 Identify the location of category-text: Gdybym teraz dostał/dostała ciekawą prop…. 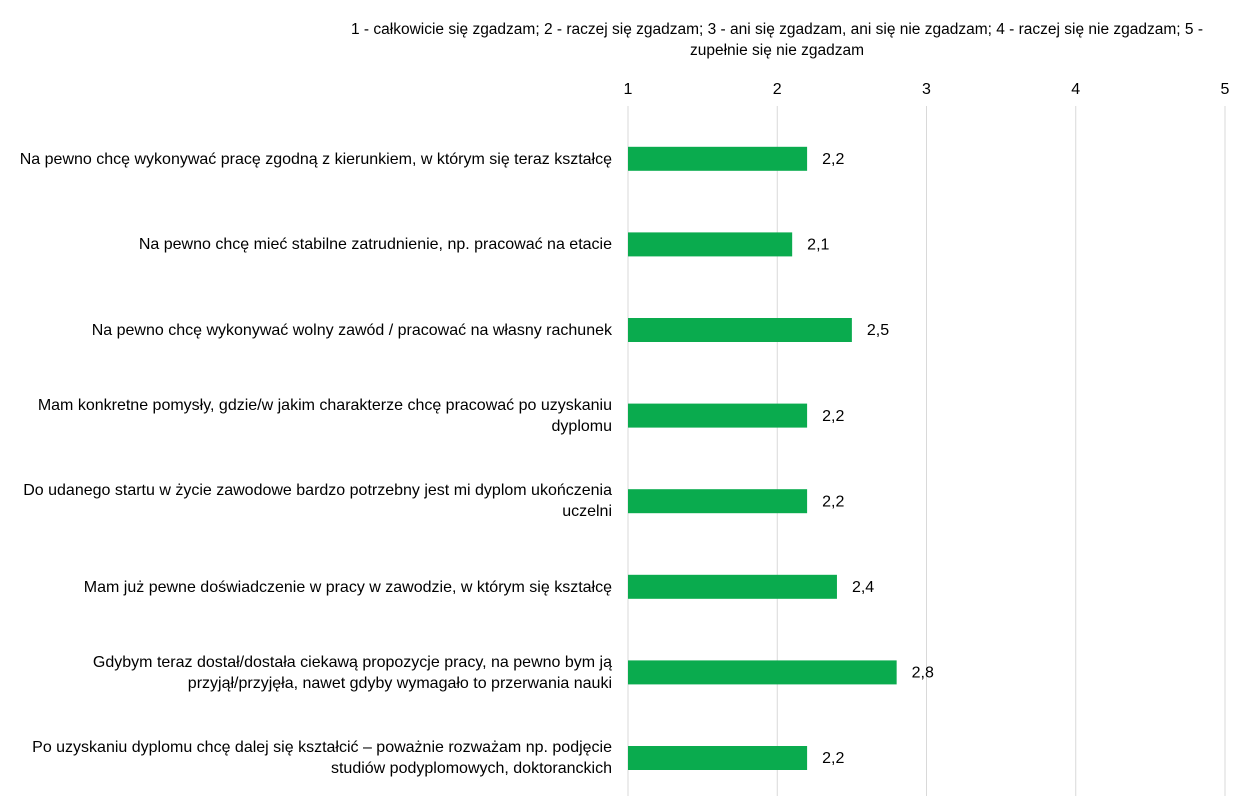
(352, 672).